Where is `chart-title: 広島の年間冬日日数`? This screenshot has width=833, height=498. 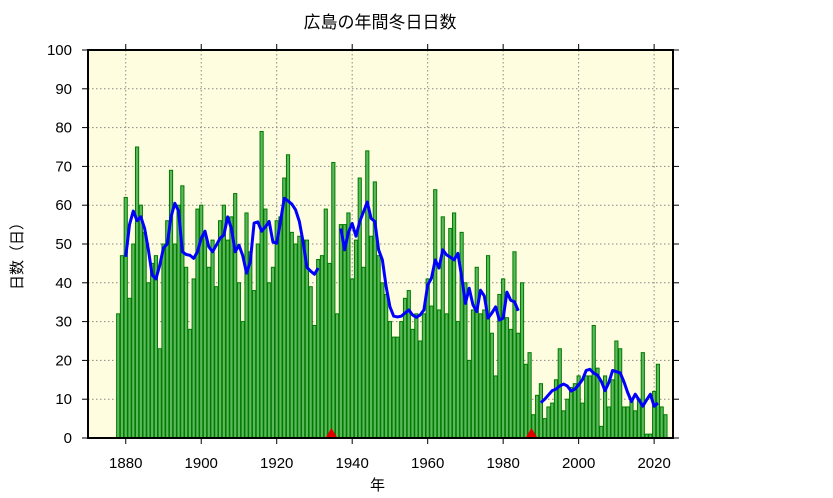 chart-title: 広島の年間冬日日数 is located at coordinates (380, 23).